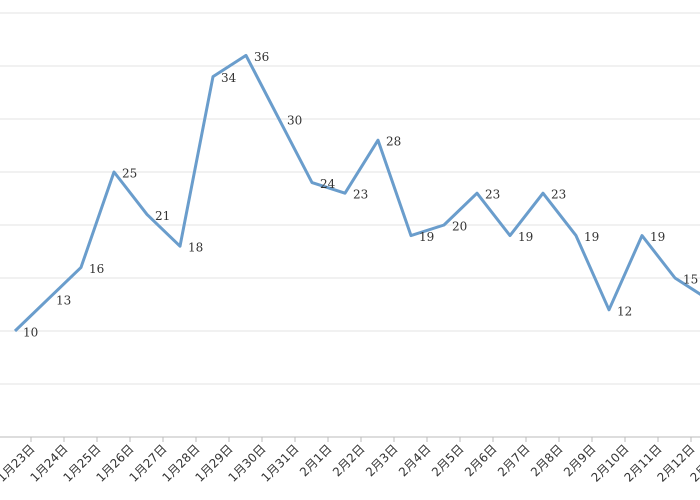 This screenshot has width=700, height=500. What do you see at coordinates (415, 461) in the screenshot?
I see `x-tick-label: 2月4日` at bounding box center [415, 461].